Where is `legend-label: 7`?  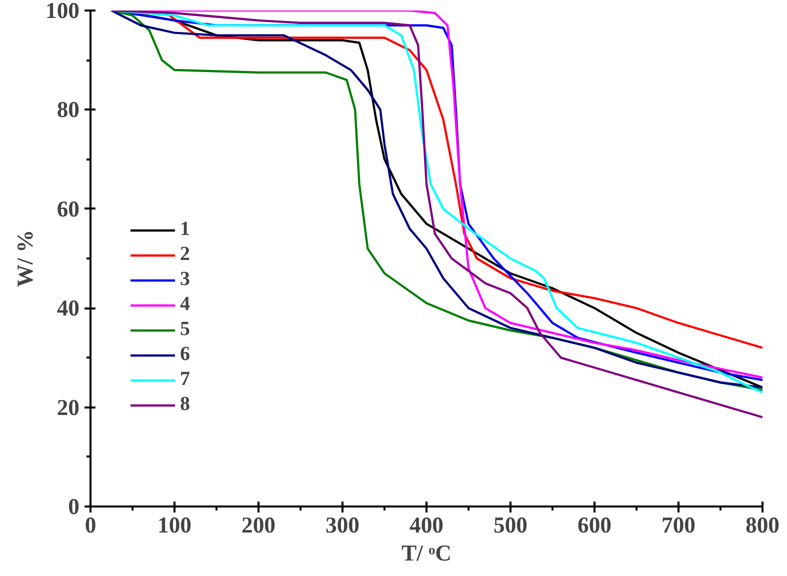
legend-label: 7 is located at coordinates (185, 379).